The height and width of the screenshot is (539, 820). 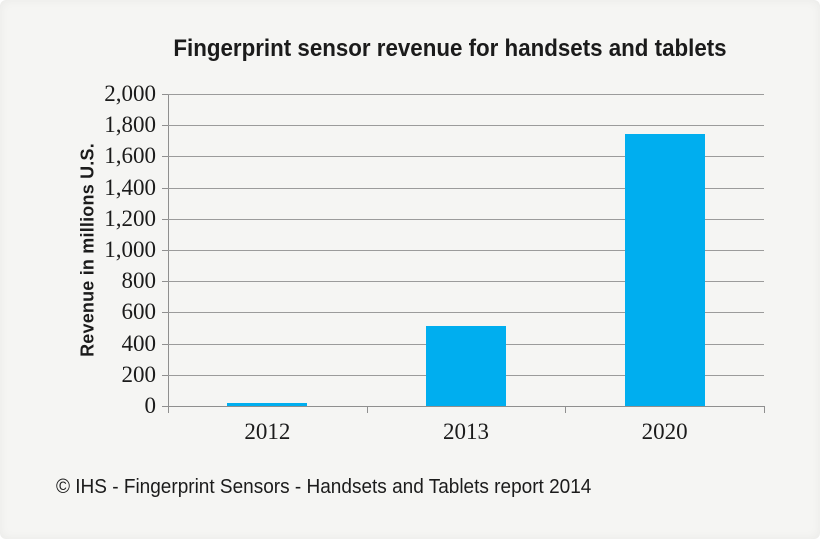 I want to click on x-tick-label-2020: 2020, so click(x=664, y=431).